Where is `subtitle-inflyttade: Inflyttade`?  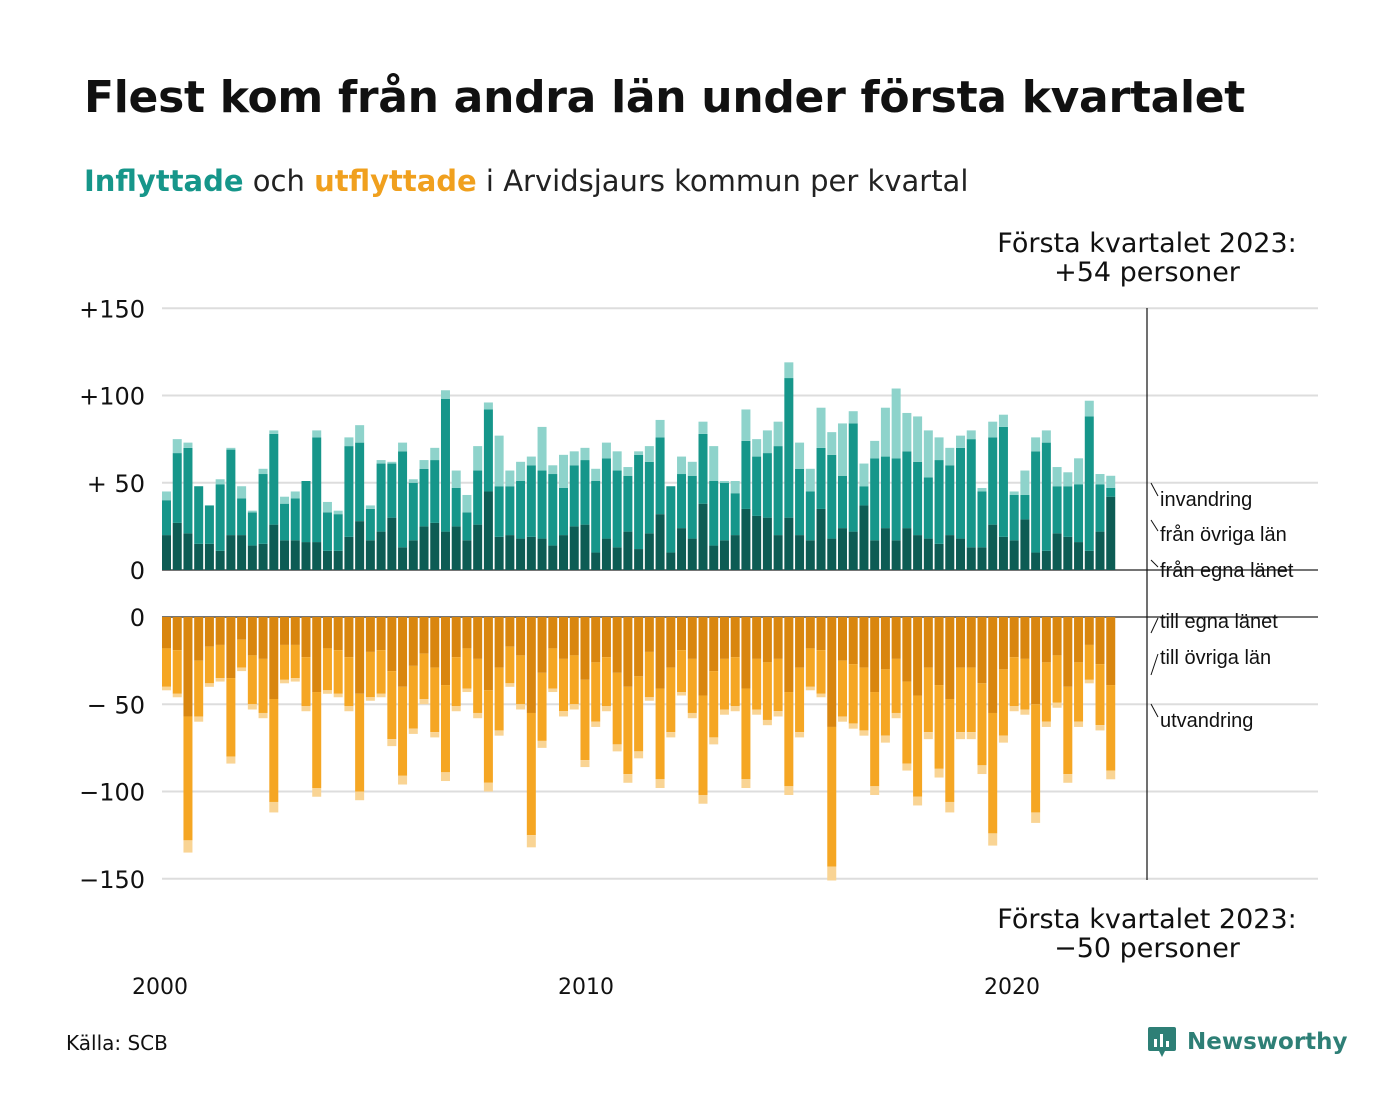
subtitle-inflyttade: Inflyttade is located at coordinates (164, 181).